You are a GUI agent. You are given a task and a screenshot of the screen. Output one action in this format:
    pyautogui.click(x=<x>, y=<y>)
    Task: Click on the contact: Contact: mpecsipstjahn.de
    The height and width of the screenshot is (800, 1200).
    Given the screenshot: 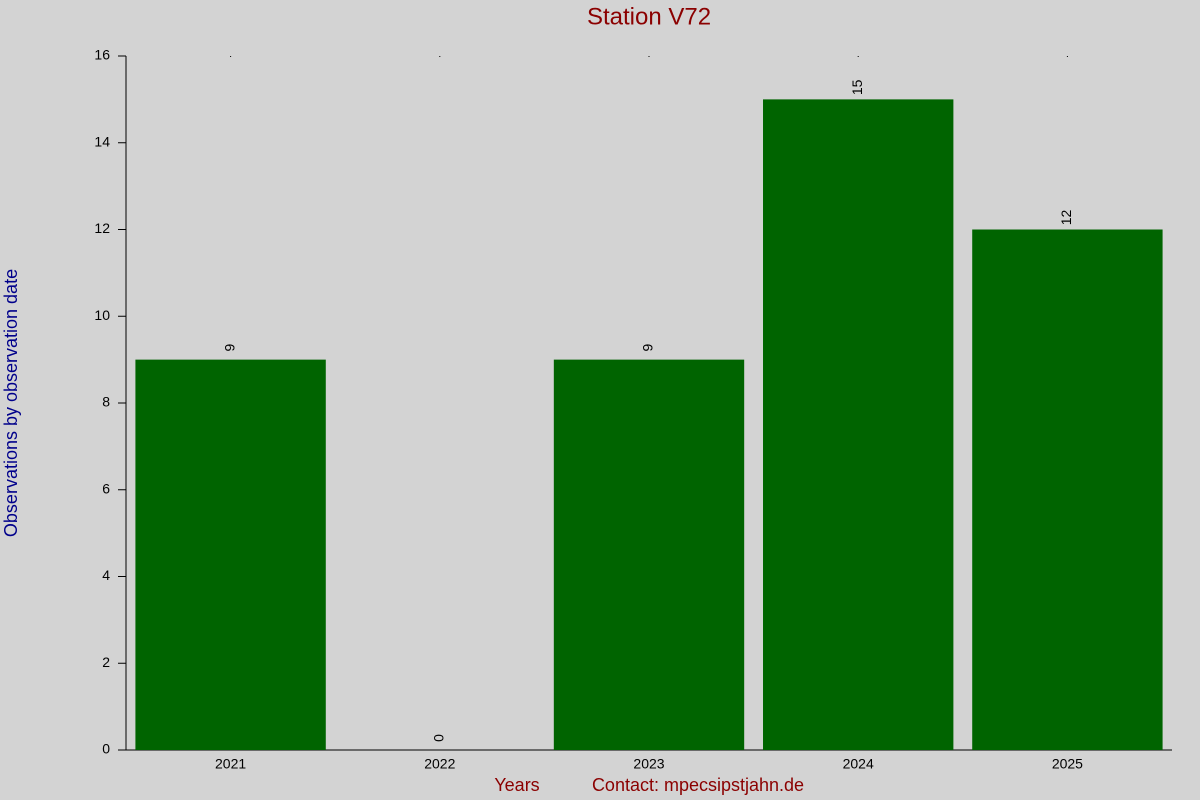 What is the action you would take?
    pyautogui.click(x=698, y=785)
    